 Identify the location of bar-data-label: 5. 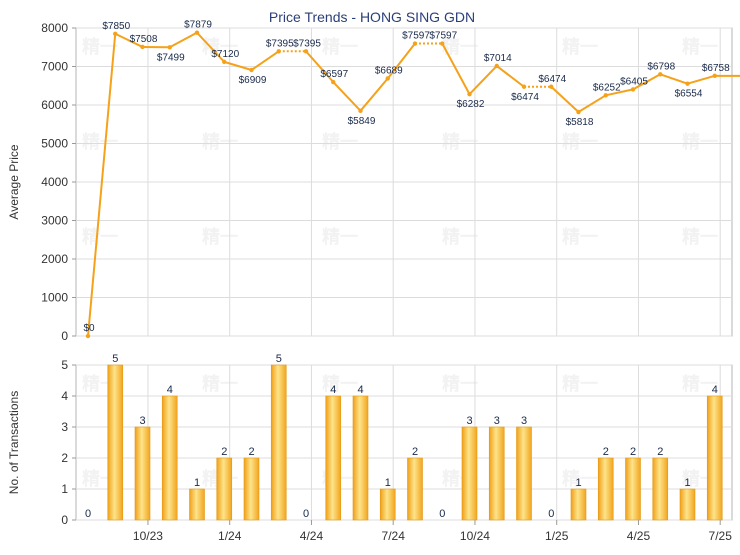
(115, 359).